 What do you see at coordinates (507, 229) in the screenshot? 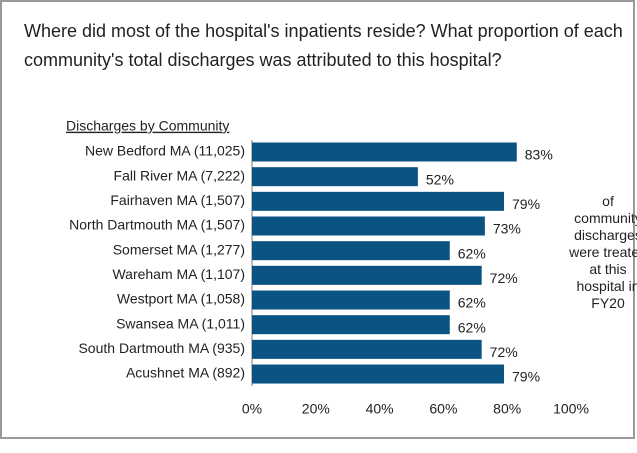
I see `data-label: 73%` at bounding box center [507, 229].